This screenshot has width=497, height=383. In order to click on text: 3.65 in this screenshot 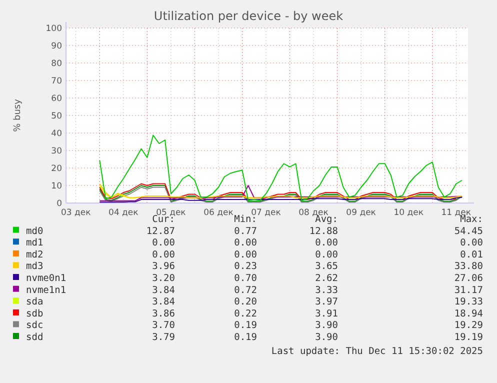, I will do `click(326, 266)`.